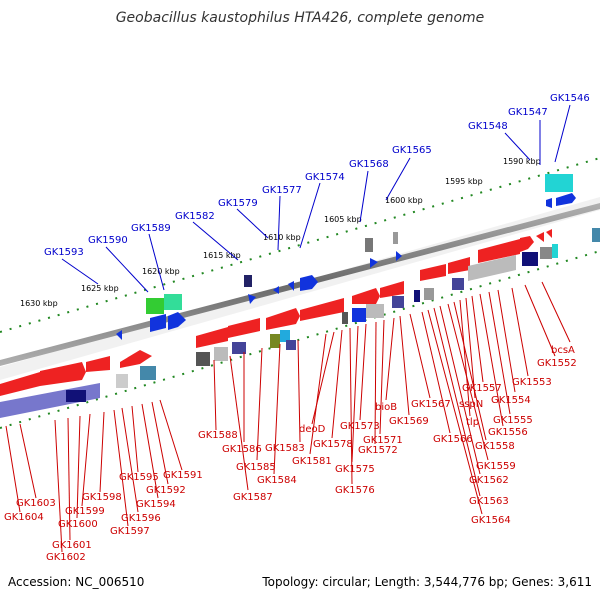 This screenshot has width=600, height=600. What do you see at coordinates (312, 461) in the screenshot?
I see `gene-label: GK1581` at bounding box center [312, 461].